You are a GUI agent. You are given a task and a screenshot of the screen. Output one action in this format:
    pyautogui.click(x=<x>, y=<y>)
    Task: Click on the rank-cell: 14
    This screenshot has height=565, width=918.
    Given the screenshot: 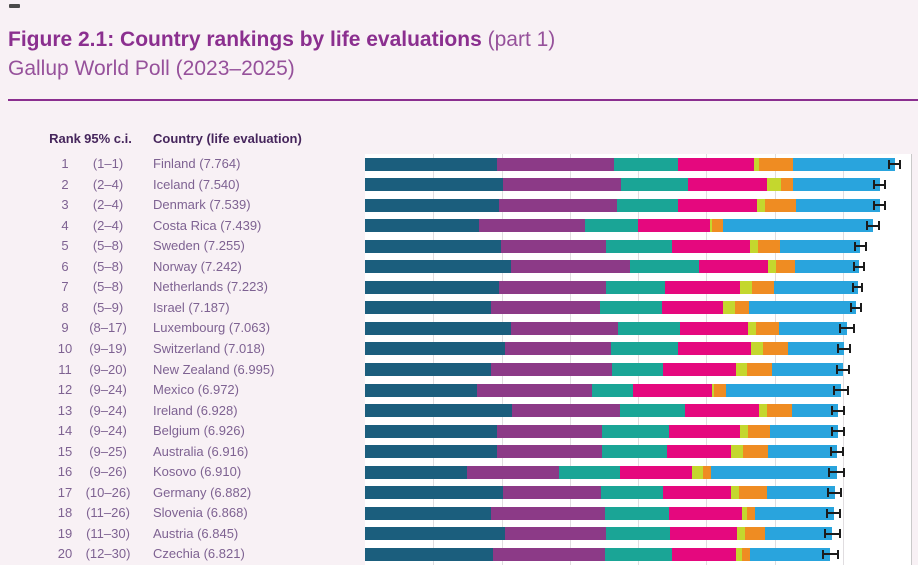 What is the action you would take?
    pyautogui.click(x=65, y=431)
    